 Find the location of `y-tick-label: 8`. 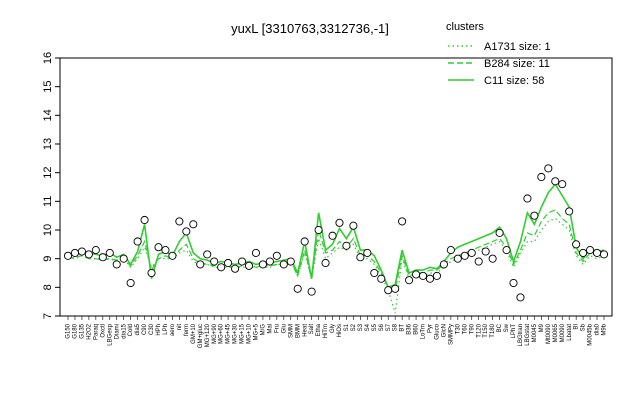

y-tick-label: 8 is located at coordinates (48, 287).